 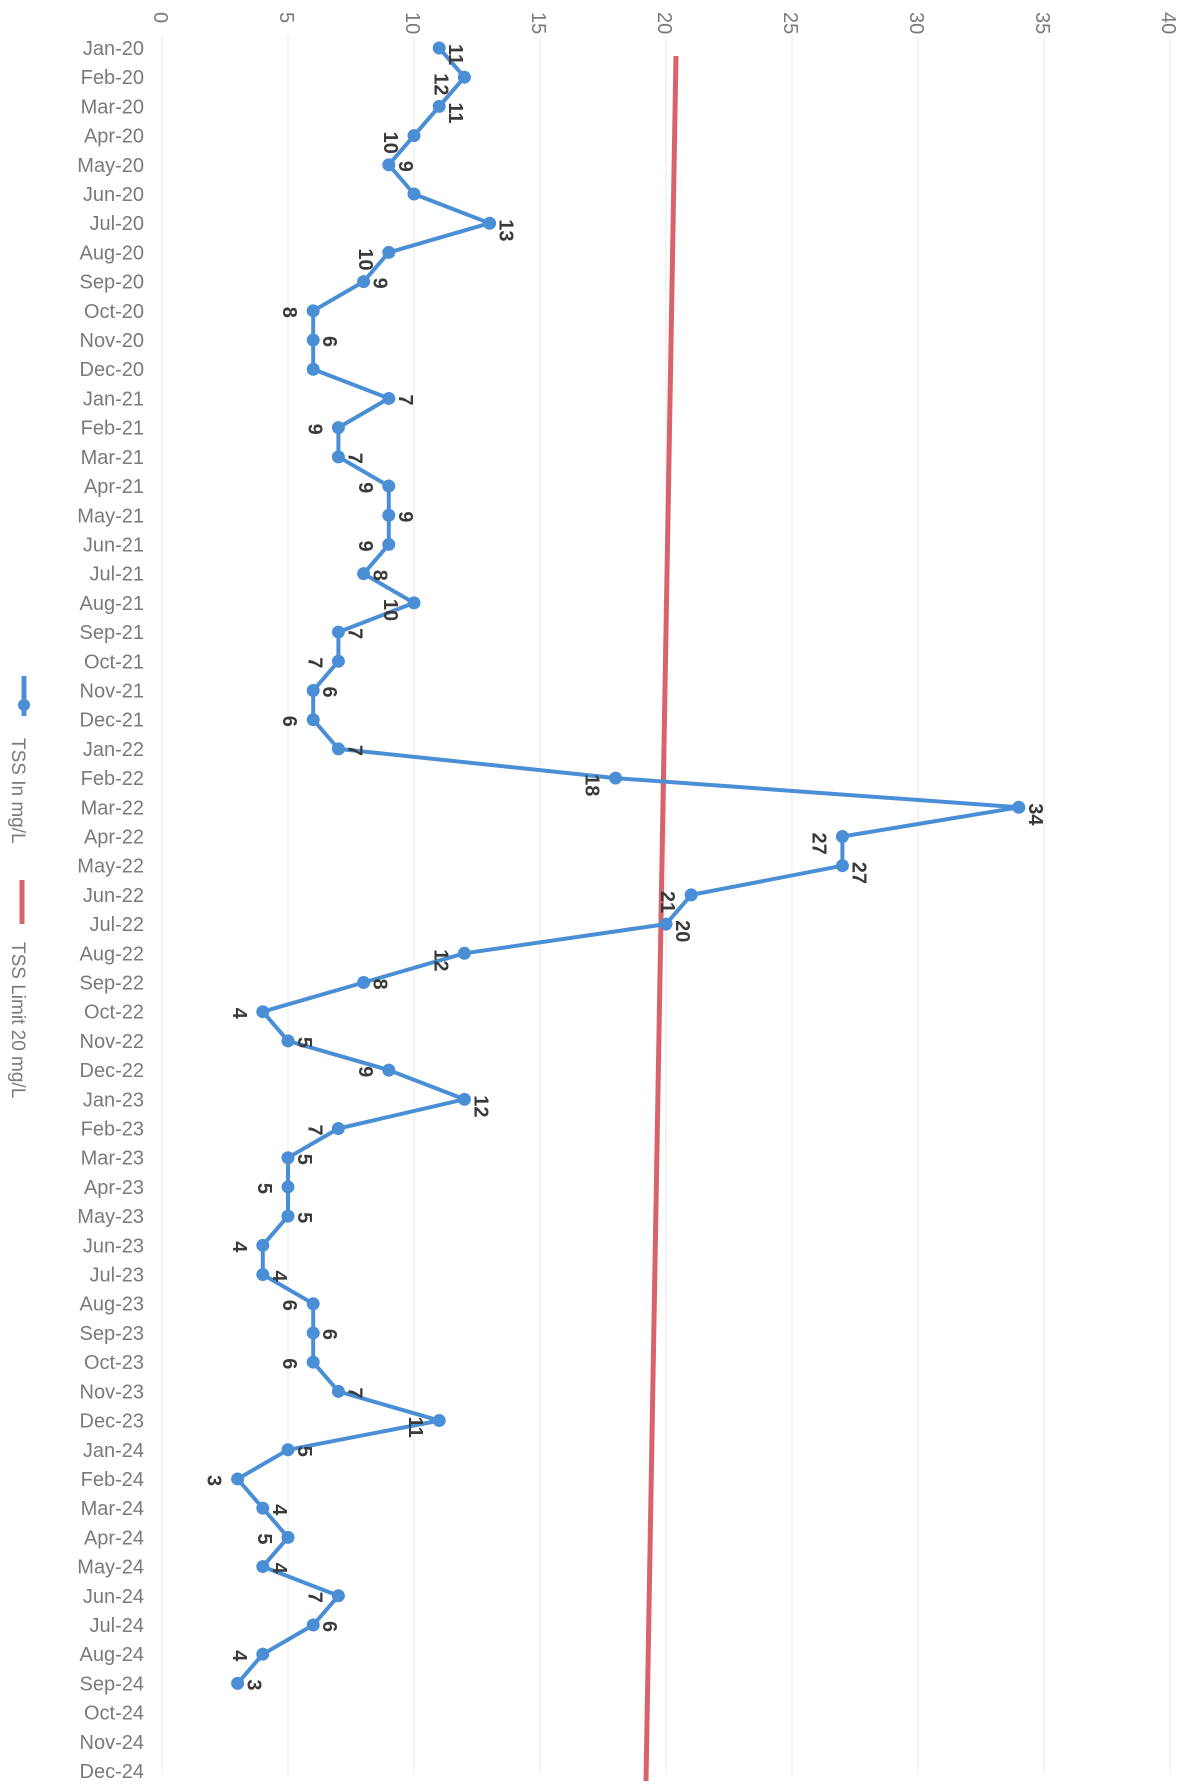 I want to click on category-tick-Nov-20: Nov-20, so click(x=112, y=341).